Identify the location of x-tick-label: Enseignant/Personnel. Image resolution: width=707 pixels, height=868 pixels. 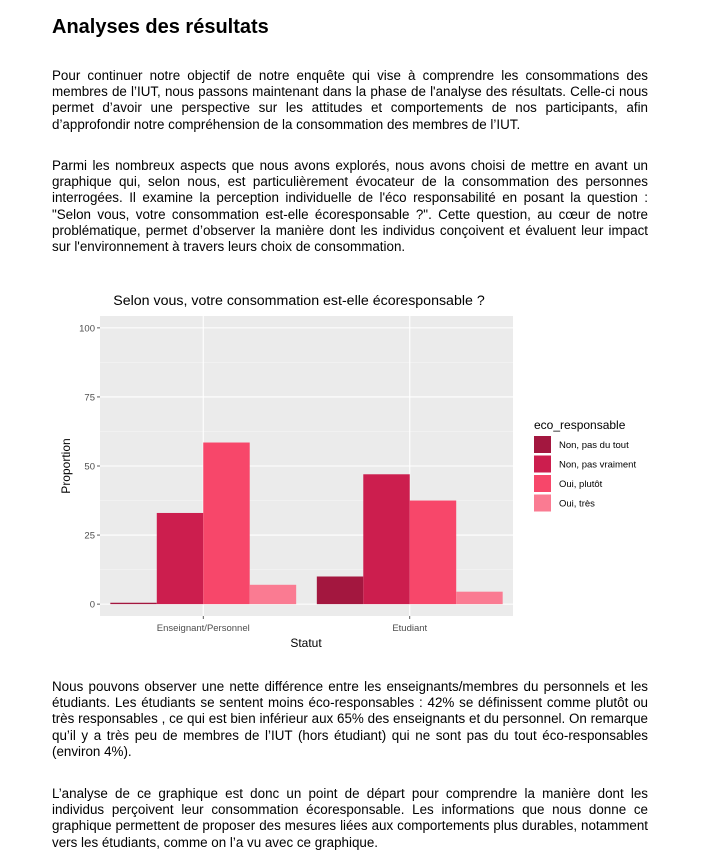
(203, 628).